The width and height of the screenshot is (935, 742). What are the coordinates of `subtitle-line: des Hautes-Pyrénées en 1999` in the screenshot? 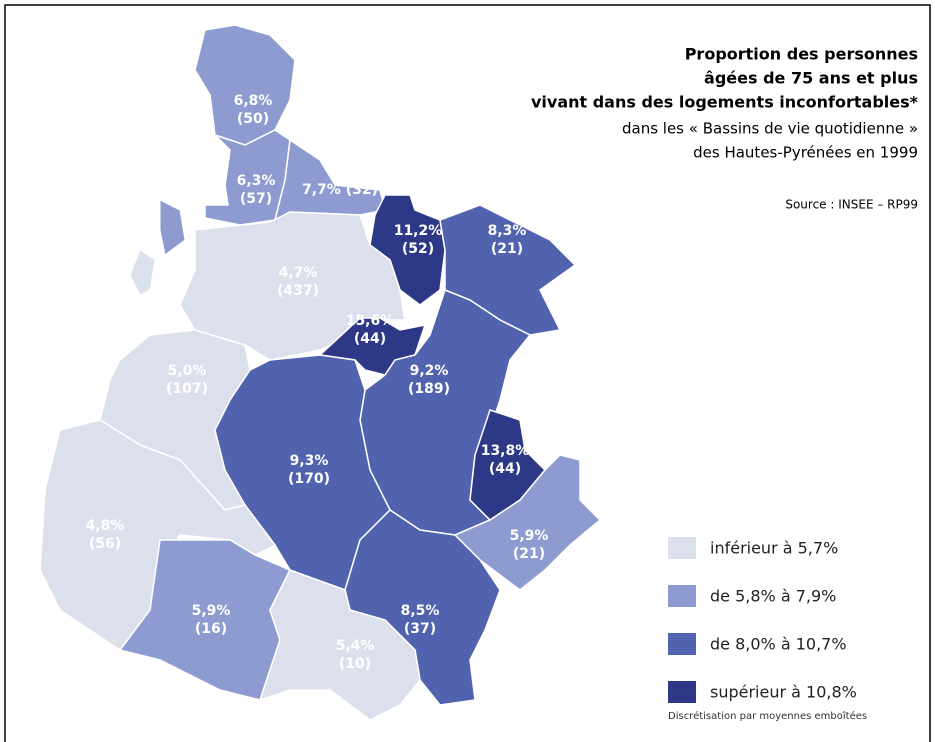 It's located at (805, 153).